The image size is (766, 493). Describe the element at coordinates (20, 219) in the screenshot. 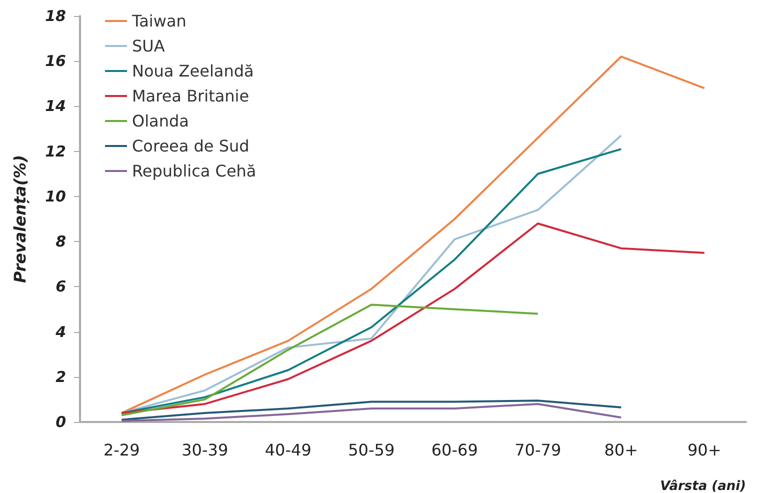

I see `y-axis-title: Prevalența(%)` at that location.